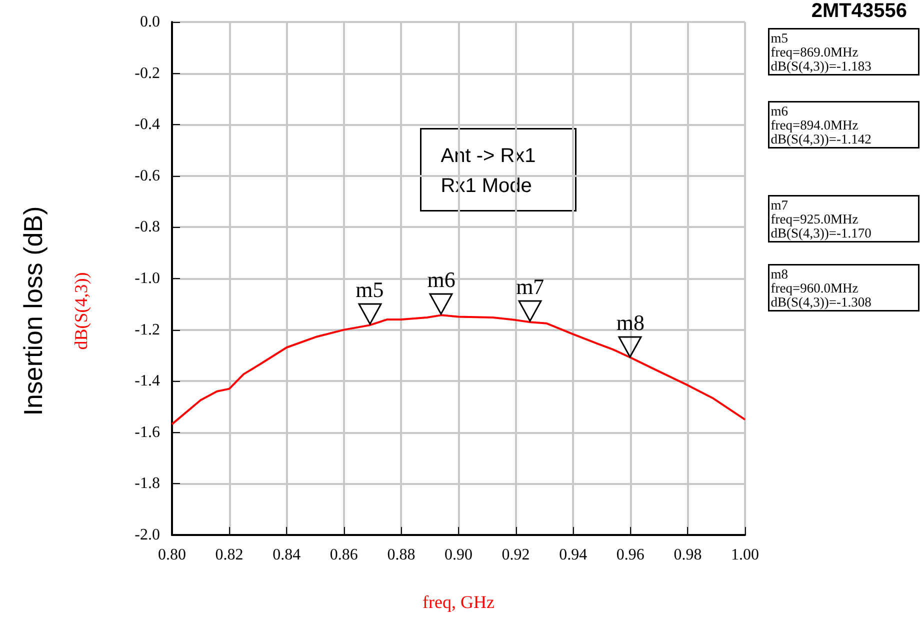 This screenshot has height=622, width=922. What do you see at coordinates (229, 555) in the screenshot?
I see `x-tick-label: 0.82` at bounding box center [229, 555].